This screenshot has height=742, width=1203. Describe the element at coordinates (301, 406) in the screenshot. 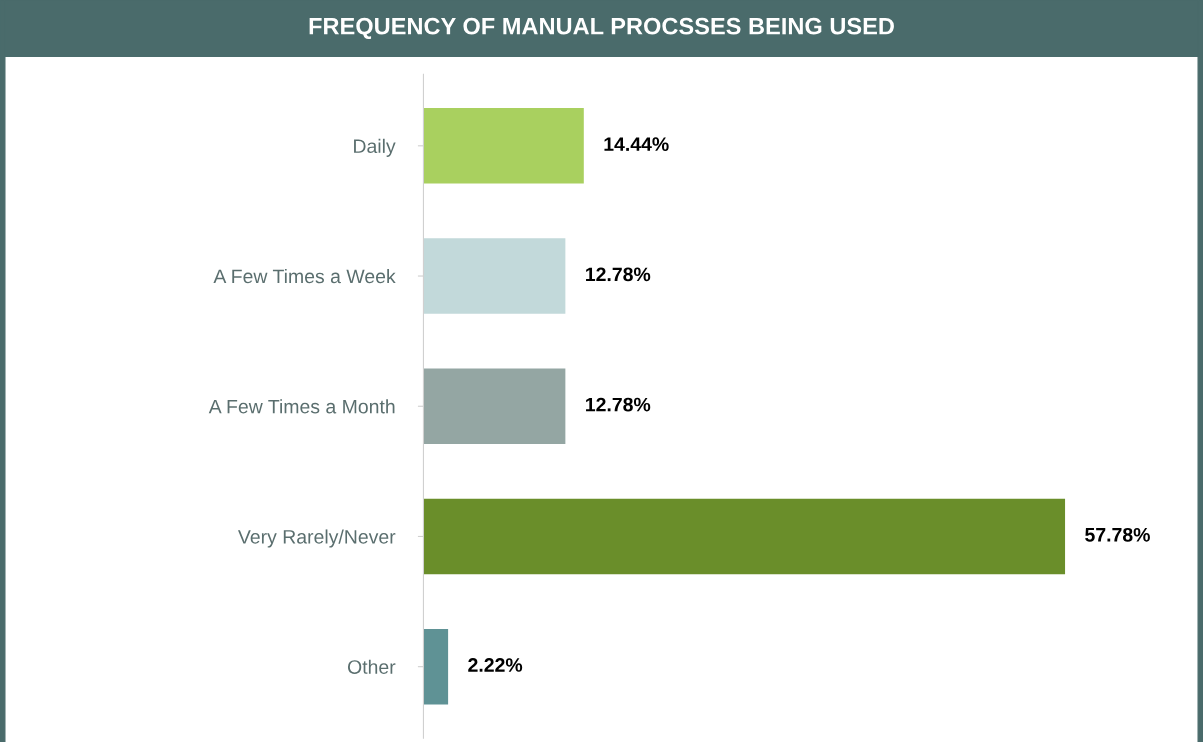

I see `y-tick-label: A Few Times a Month` at that location.